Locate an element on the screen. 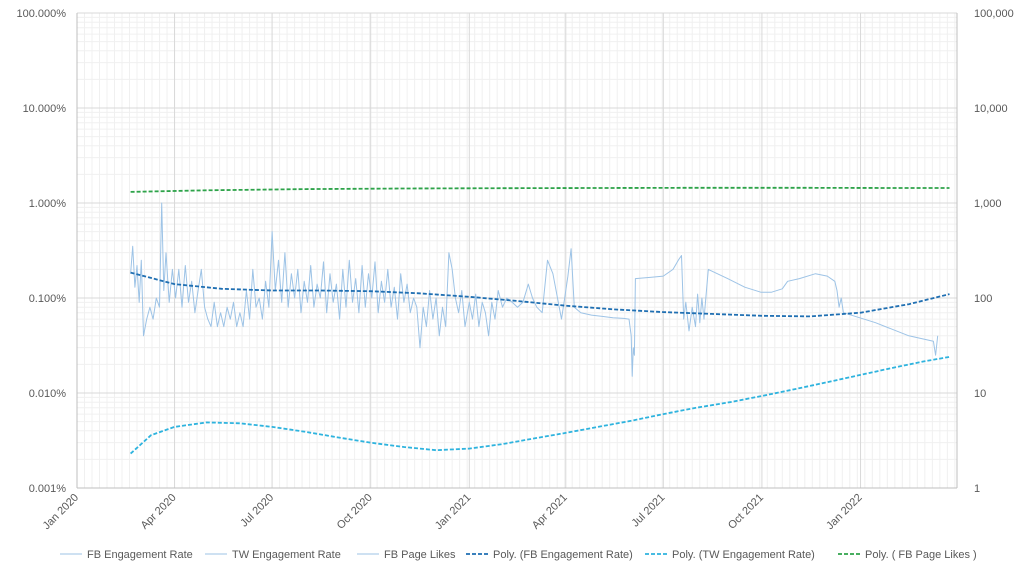 The image size is (1024, 576). legend-label-3: Poly. (FB Engagement Rate) is located at coordinates (563, 555).